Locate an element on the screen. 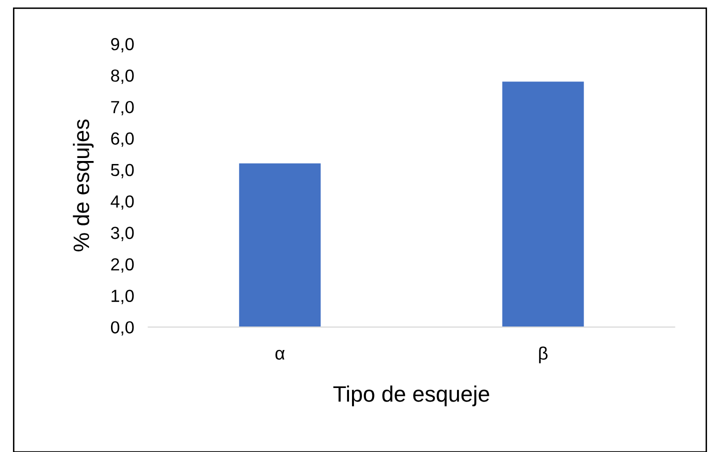  y-tick-label: 1,0 is located at coordinates (123, 297).